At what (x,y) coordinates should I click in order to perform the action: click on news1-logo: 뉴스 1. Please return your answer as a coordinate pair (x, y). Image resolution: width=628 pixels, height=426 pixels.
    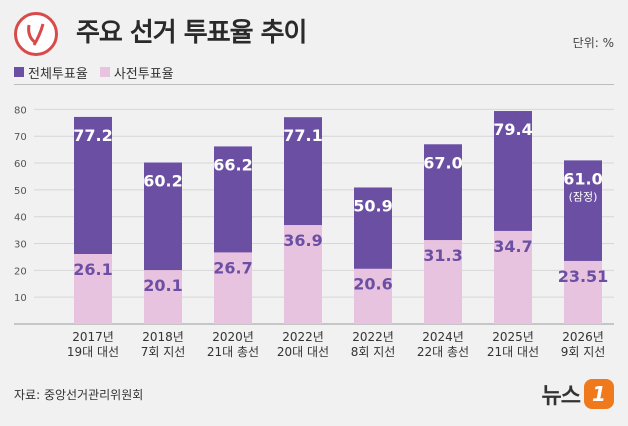
    Looking at the image, I should click on (578, 394).